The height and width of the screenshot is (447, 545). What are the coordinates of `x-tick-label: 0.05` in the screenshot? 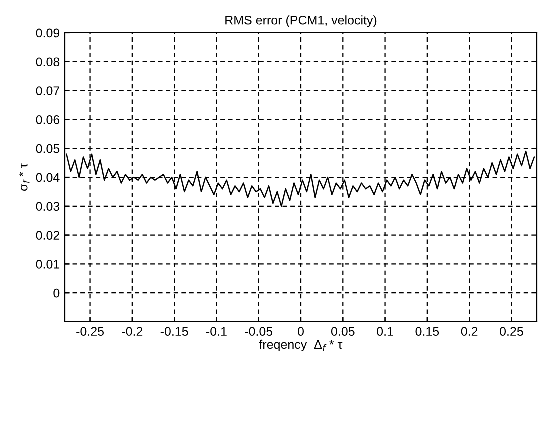 It's located at (343, 331).